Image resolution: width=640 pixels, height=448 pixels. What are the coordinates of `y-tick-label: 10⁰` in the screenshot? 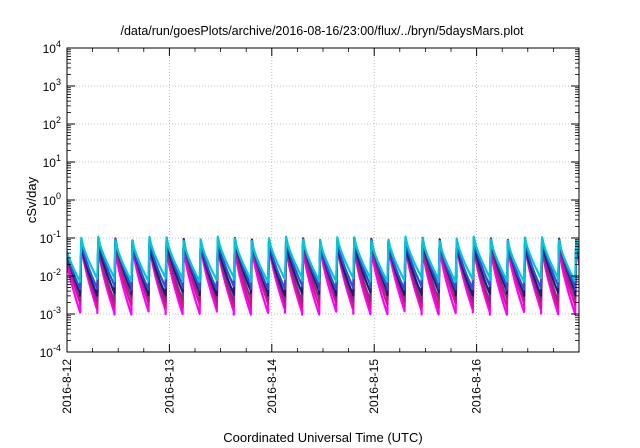 It's located at (52, 199).